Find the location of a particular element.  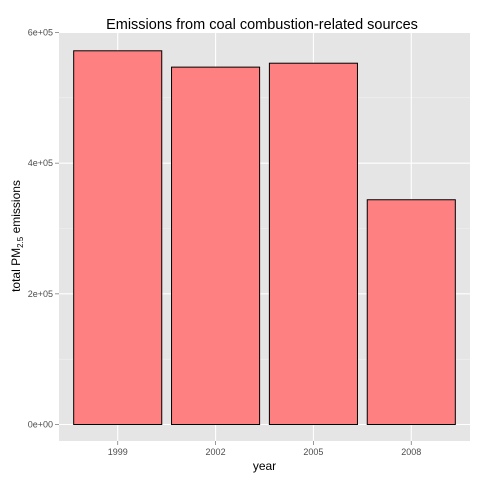

y-tick-label: 2e+05 is located at coordinates (40, 294).